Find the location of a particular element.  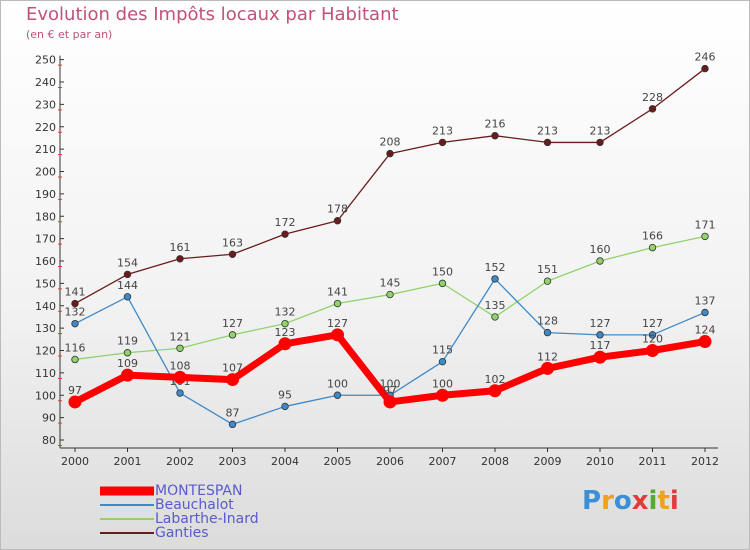

legend-label: Ganties is located at coordinates (182, 533).